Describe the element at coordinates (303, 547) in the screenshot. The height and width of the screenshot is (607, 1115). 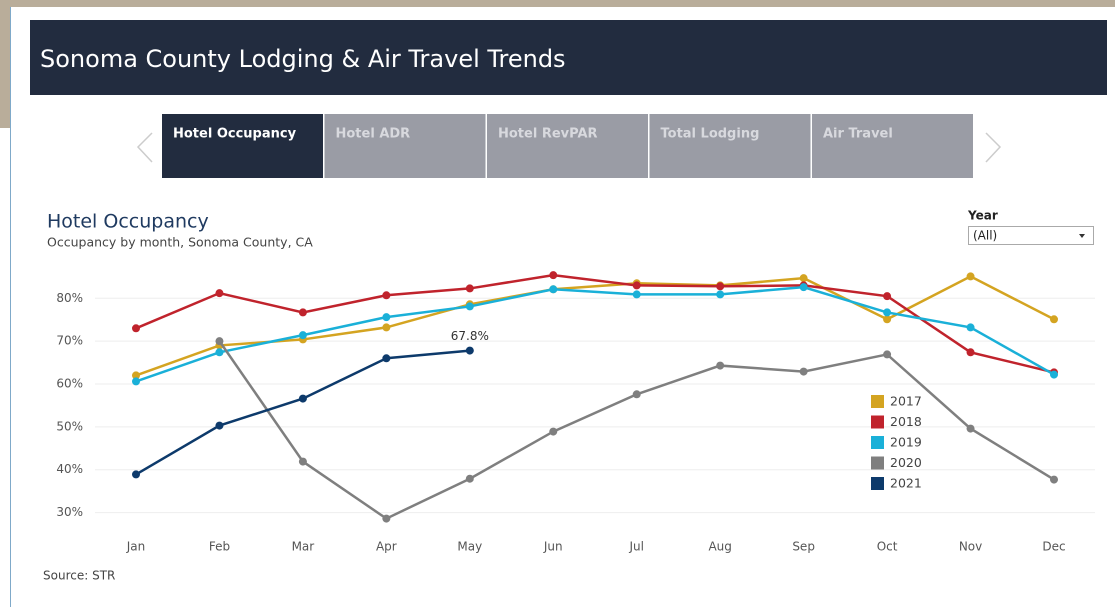
I see `x-tick-label: Mar` at that location.